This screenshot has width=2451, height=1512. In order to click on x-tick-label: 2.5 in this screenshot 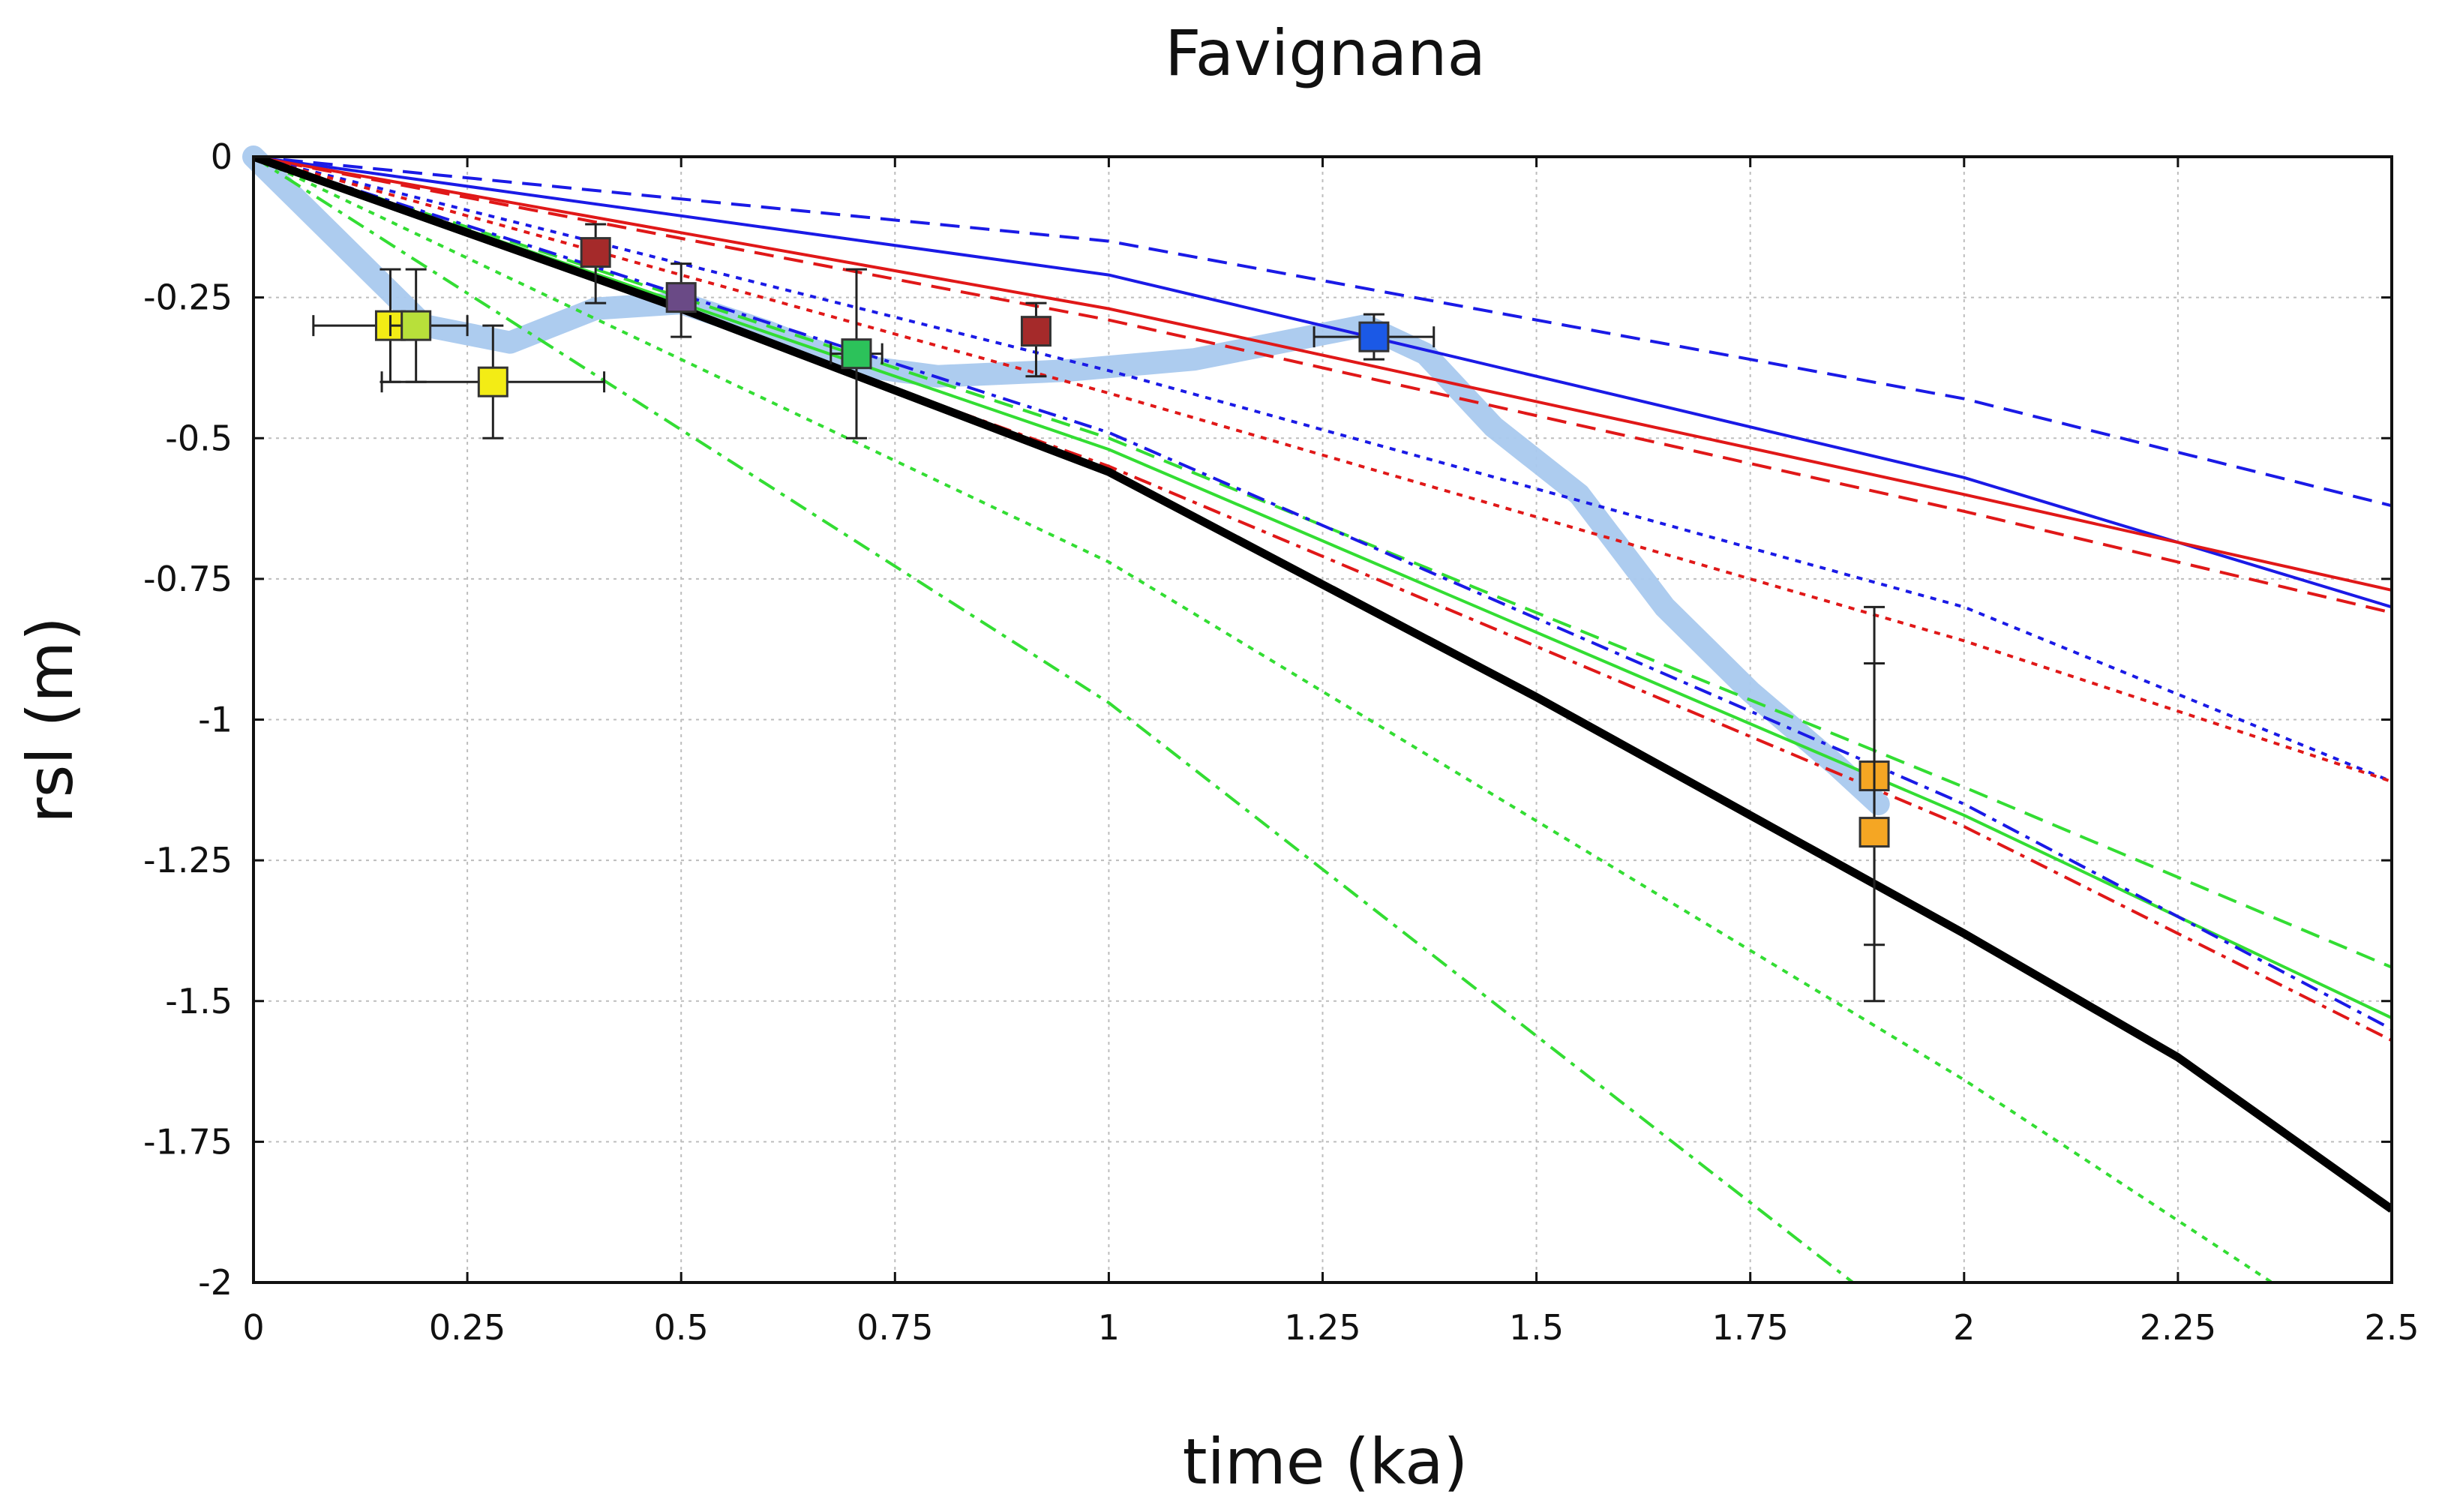, I will do `click(2391, 1327)`.